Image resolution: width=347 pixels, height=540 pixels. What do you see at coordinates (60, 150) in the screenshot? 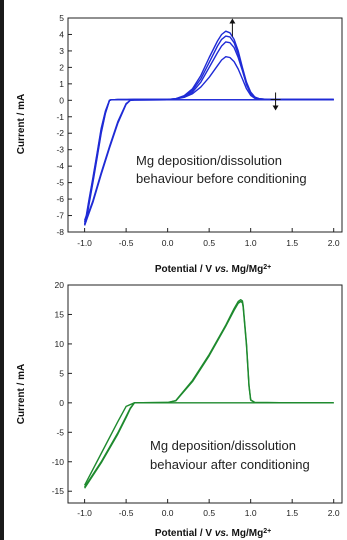
I see `y-tick-label: -3` at bounding box center [60, 150].